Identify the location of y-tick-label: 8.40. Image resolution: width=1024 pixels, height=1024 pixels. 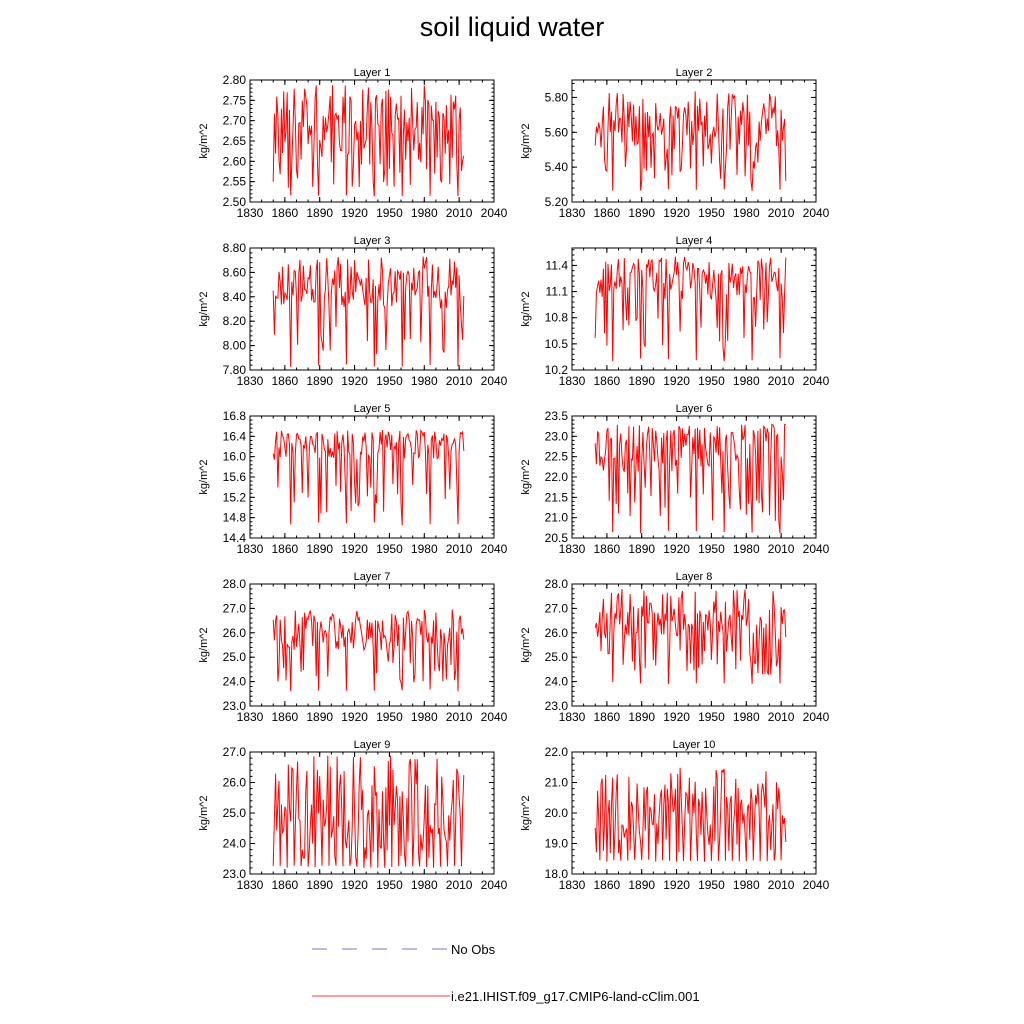
(235, 297).